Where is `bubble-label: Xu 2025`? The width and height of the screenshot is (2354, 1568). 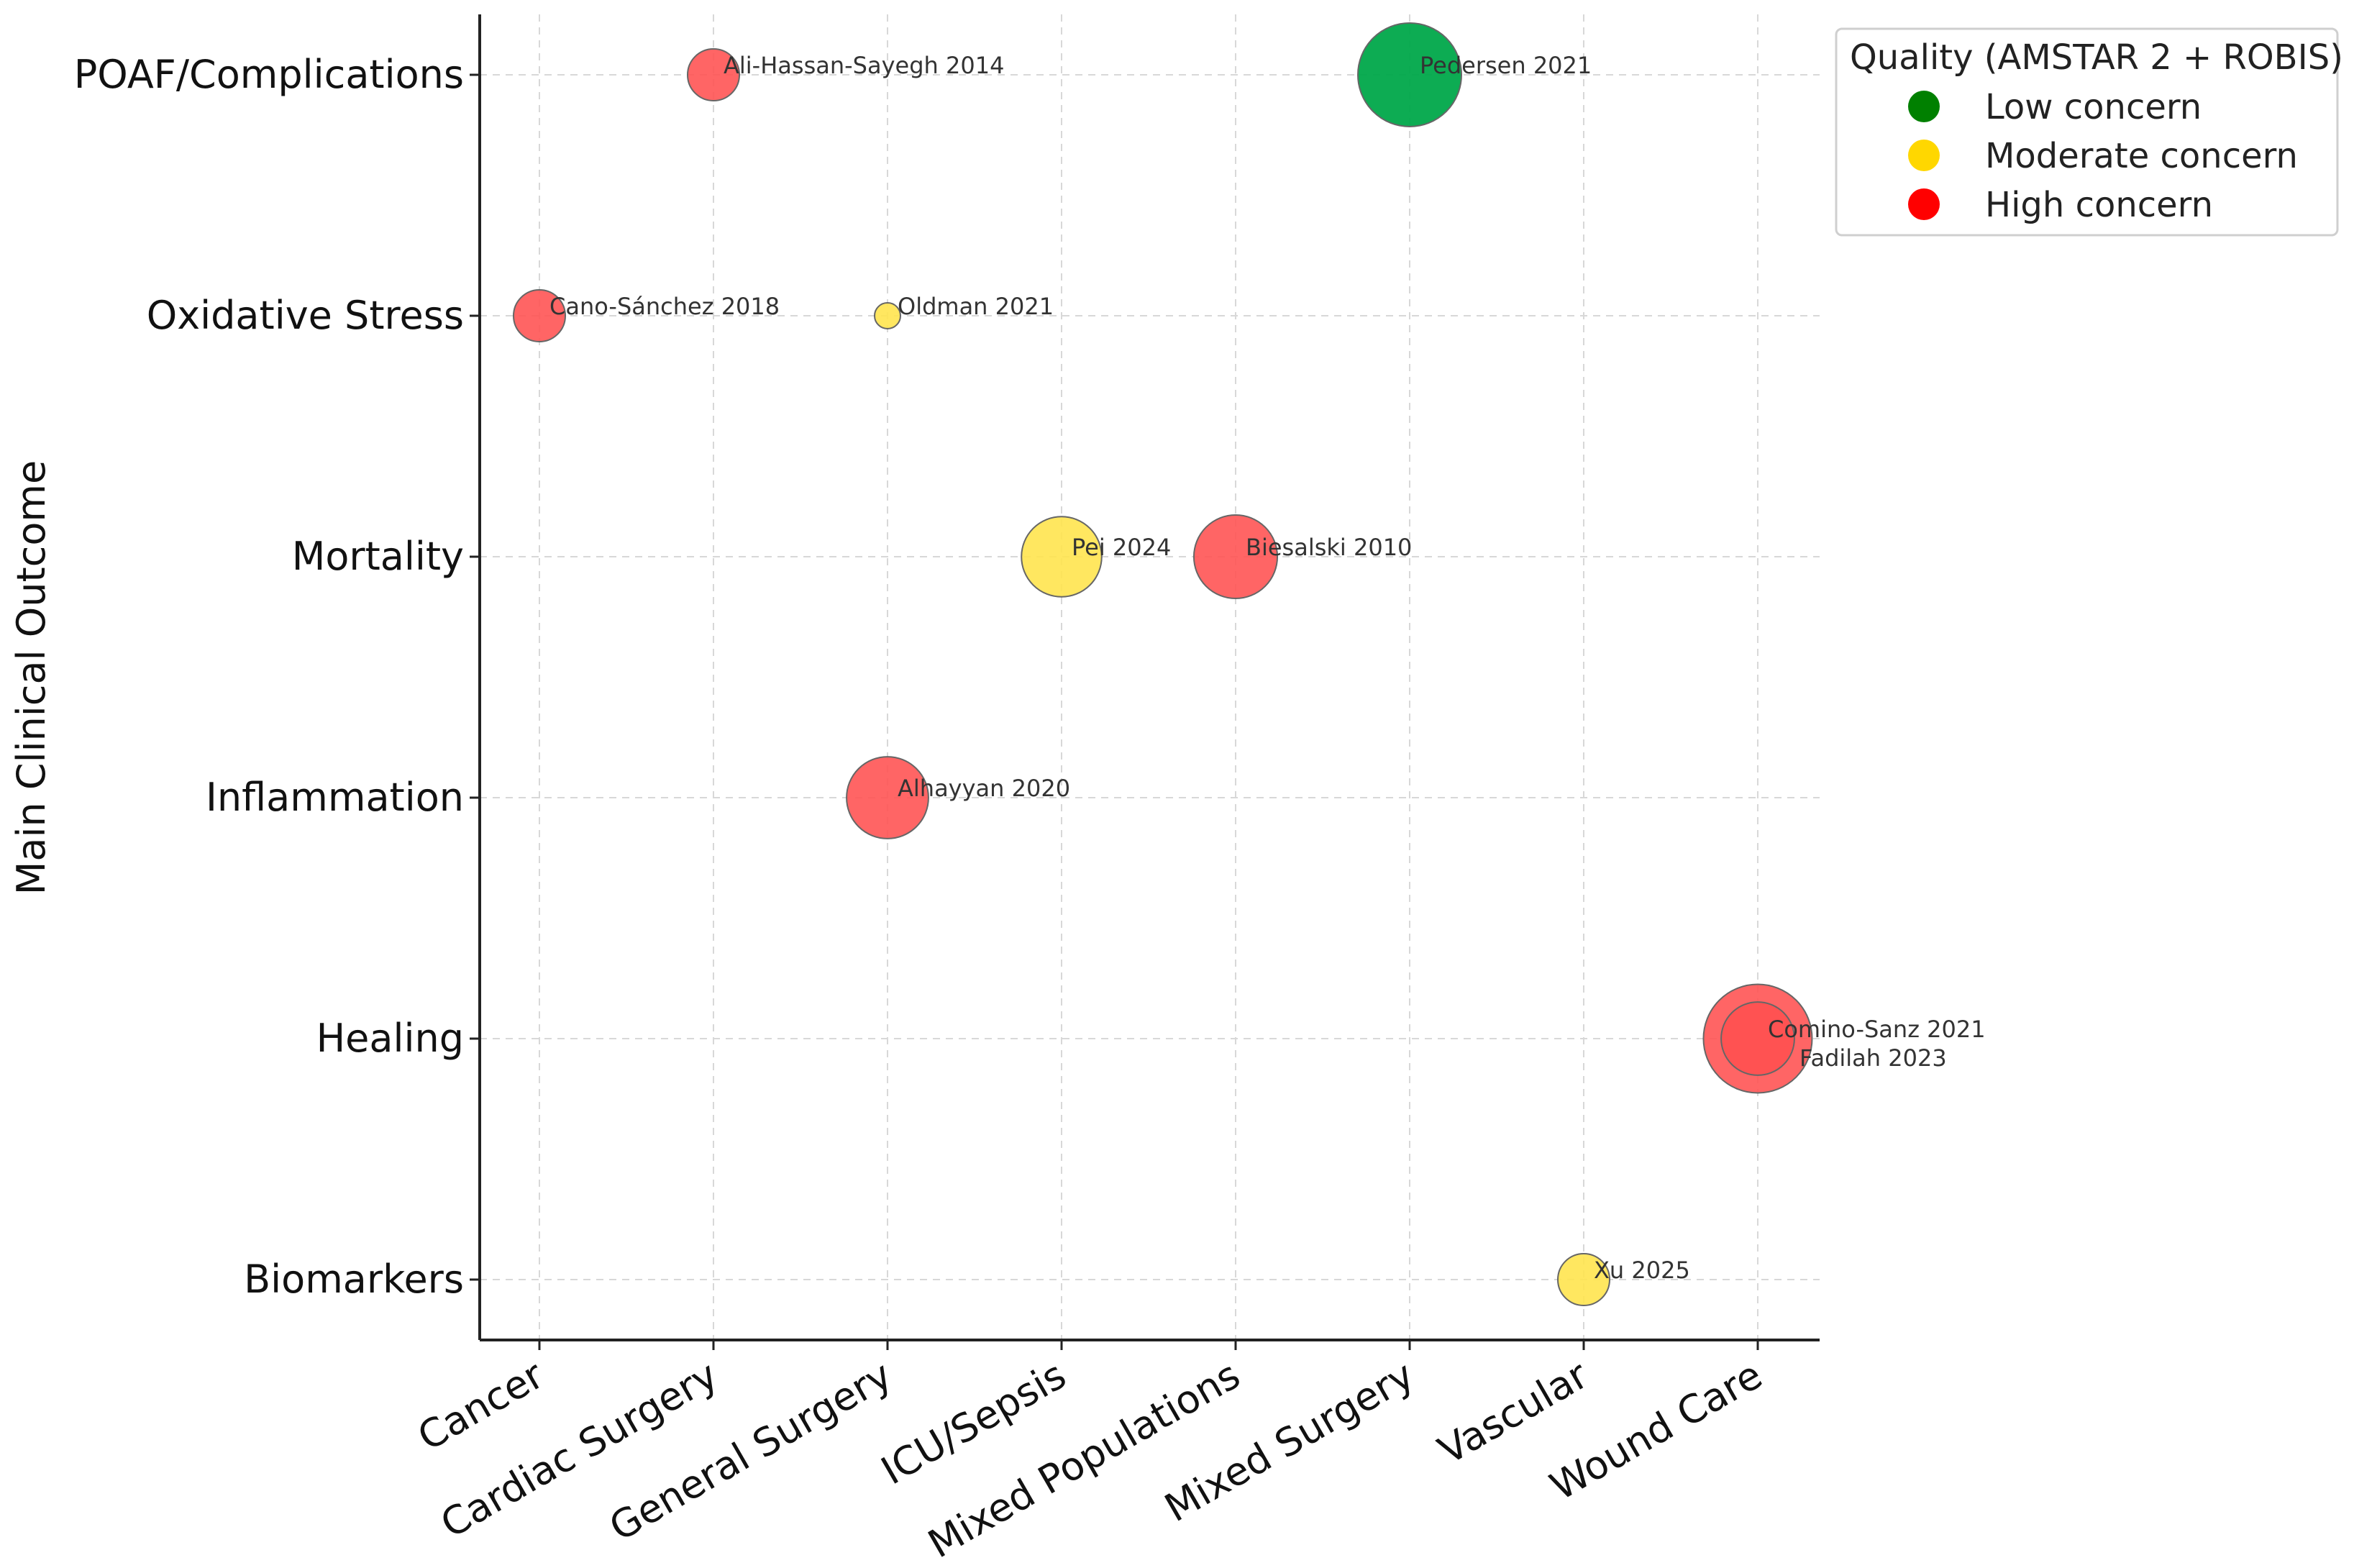 bubble-label: Xu 2025 is located at coordinates (1642, 1271).